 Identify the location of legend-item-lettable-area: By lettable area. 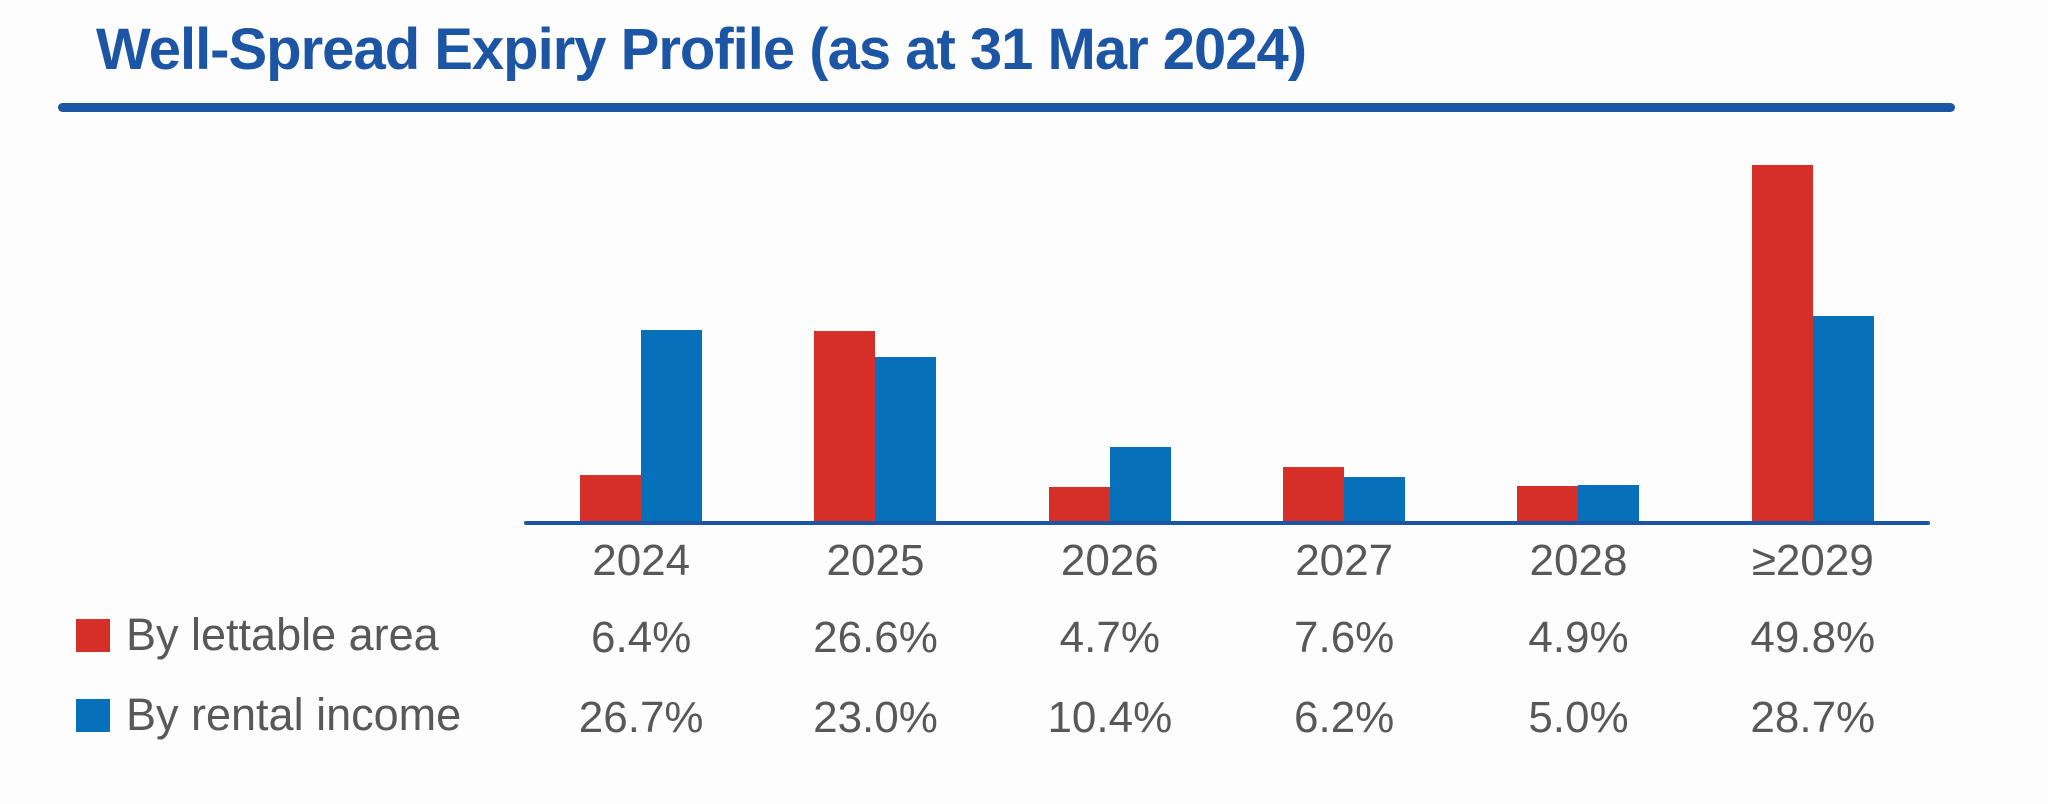
(257, 635).